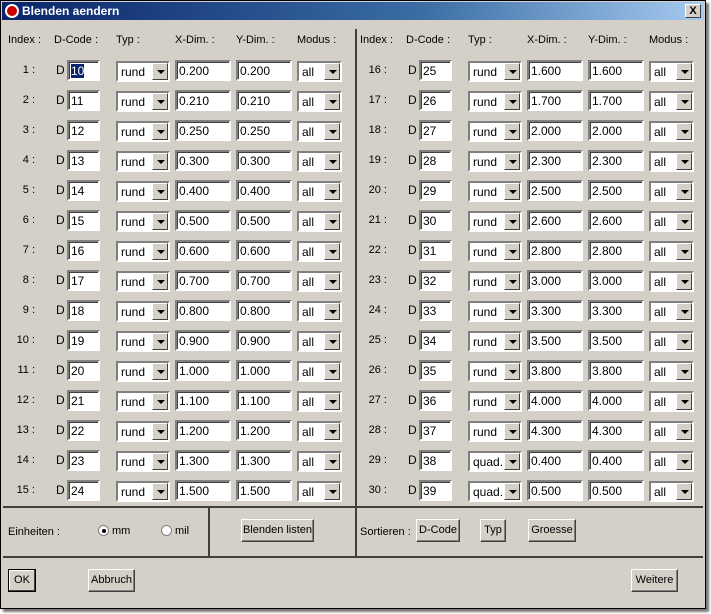 This screenshot has width=711, height=614. What do you see at coordinates (83, 370) in the screenshot?
I see `dcode-input: 20` at bounding box center [83, 370].